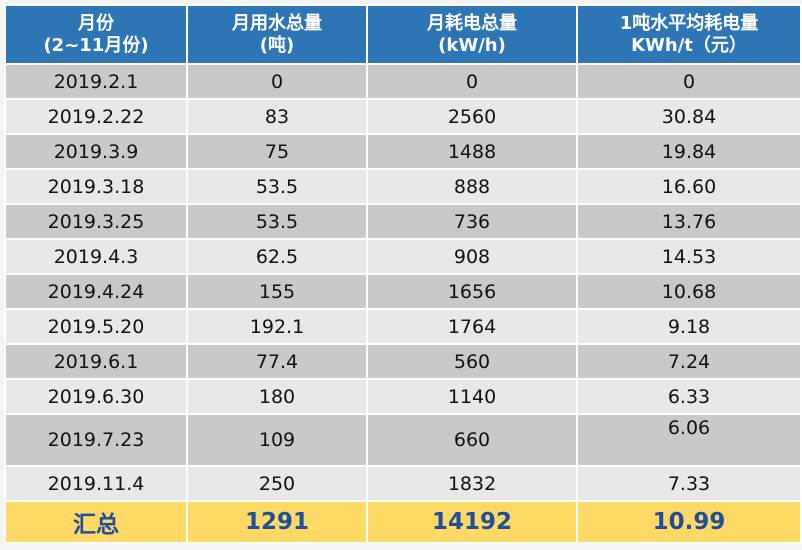 The width and height of the screenshot is (802, 550). What do you see at coordinates (96, 361) in the screenshot?
I see `table-cell: 2019.6.1` at bounding box center [96, 361].